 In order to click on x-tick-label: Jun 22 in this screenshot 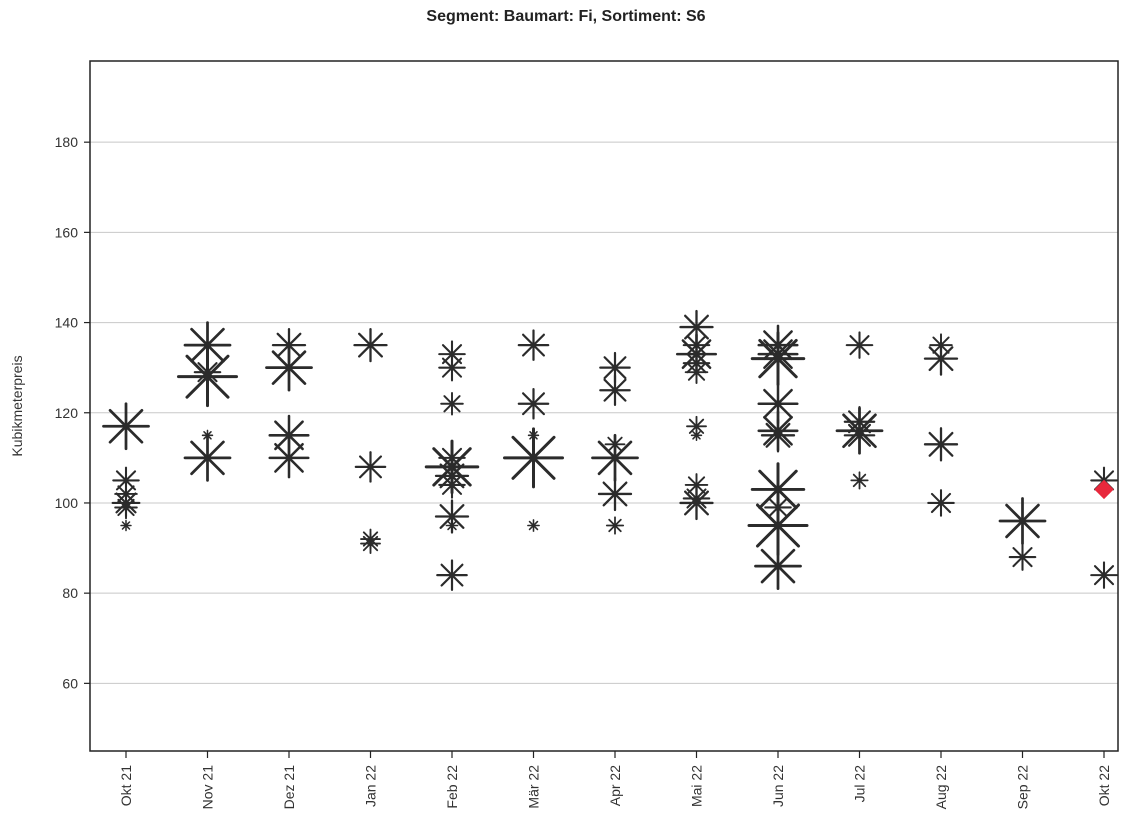, I will do `click(778, 786)`.